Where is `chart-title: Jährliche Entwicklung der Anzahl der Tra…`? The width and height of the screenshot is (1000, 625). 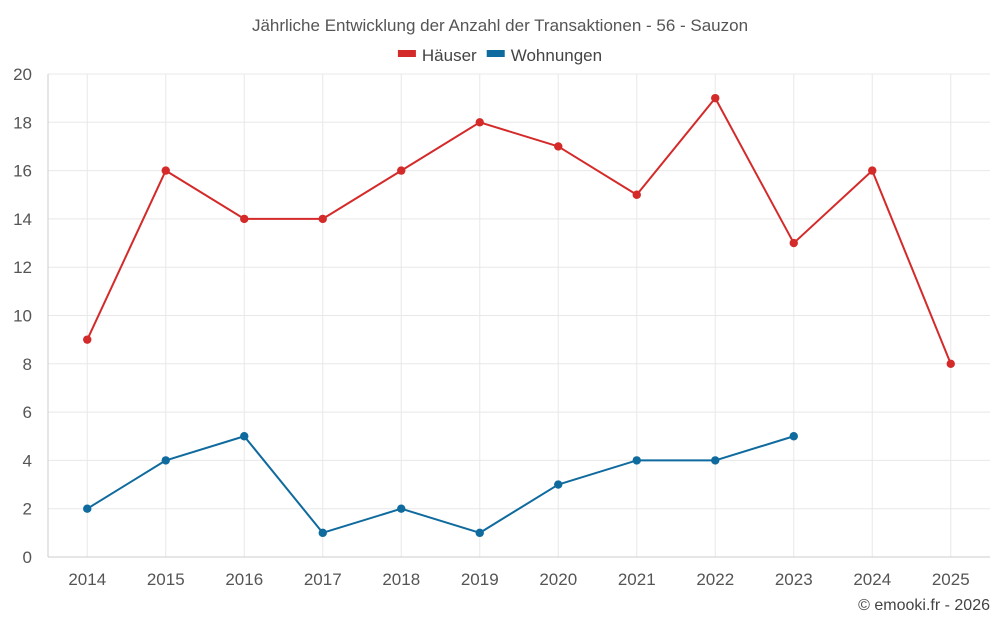 chart-title: Jährliche Entwicklung der Anzahl der Tra… is located at coordinates (500, 25).